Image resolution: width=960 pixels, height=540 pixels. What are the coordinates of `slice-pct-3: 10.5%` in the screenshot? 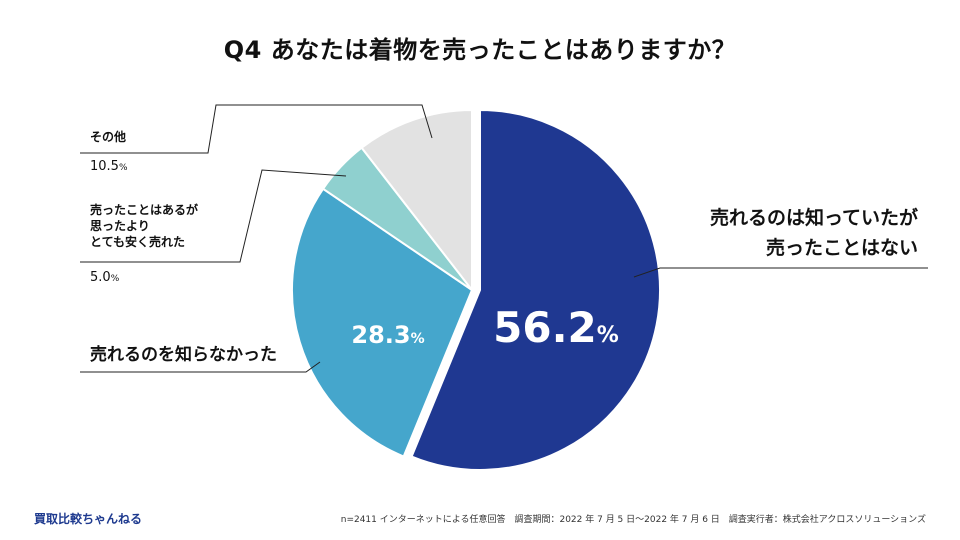 It's located at (109, 166).